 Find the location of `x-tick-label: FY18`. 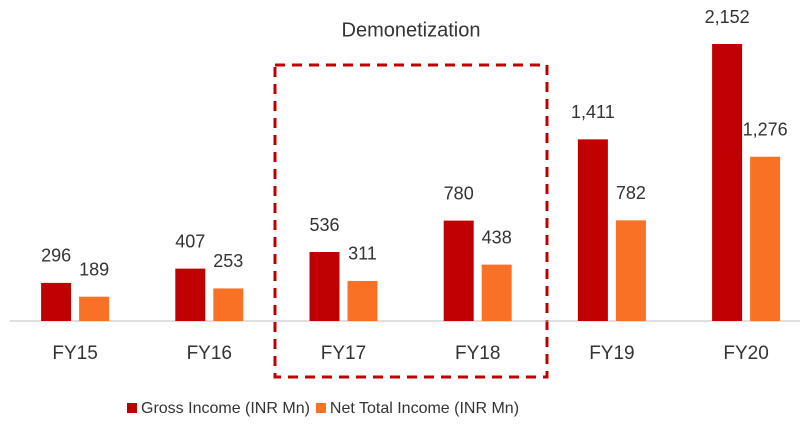

x-tick-label: FY18 is located at coordinates (477, 353).